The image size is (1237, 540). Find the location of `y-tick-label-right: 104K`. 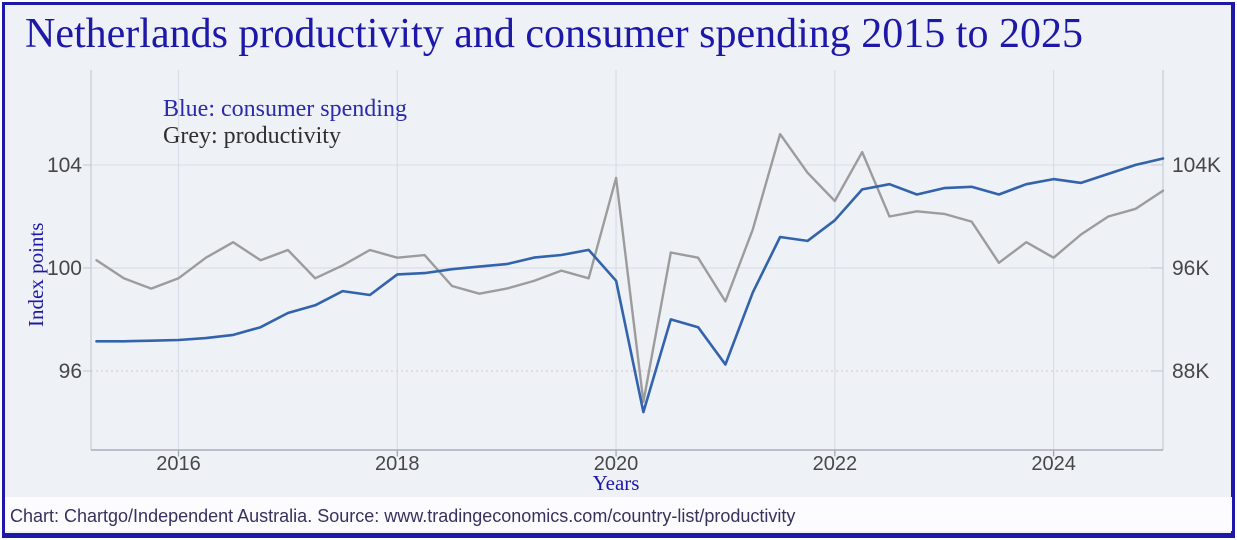

y-tick-label-right: 104K is located at coordinates (1196, 165).